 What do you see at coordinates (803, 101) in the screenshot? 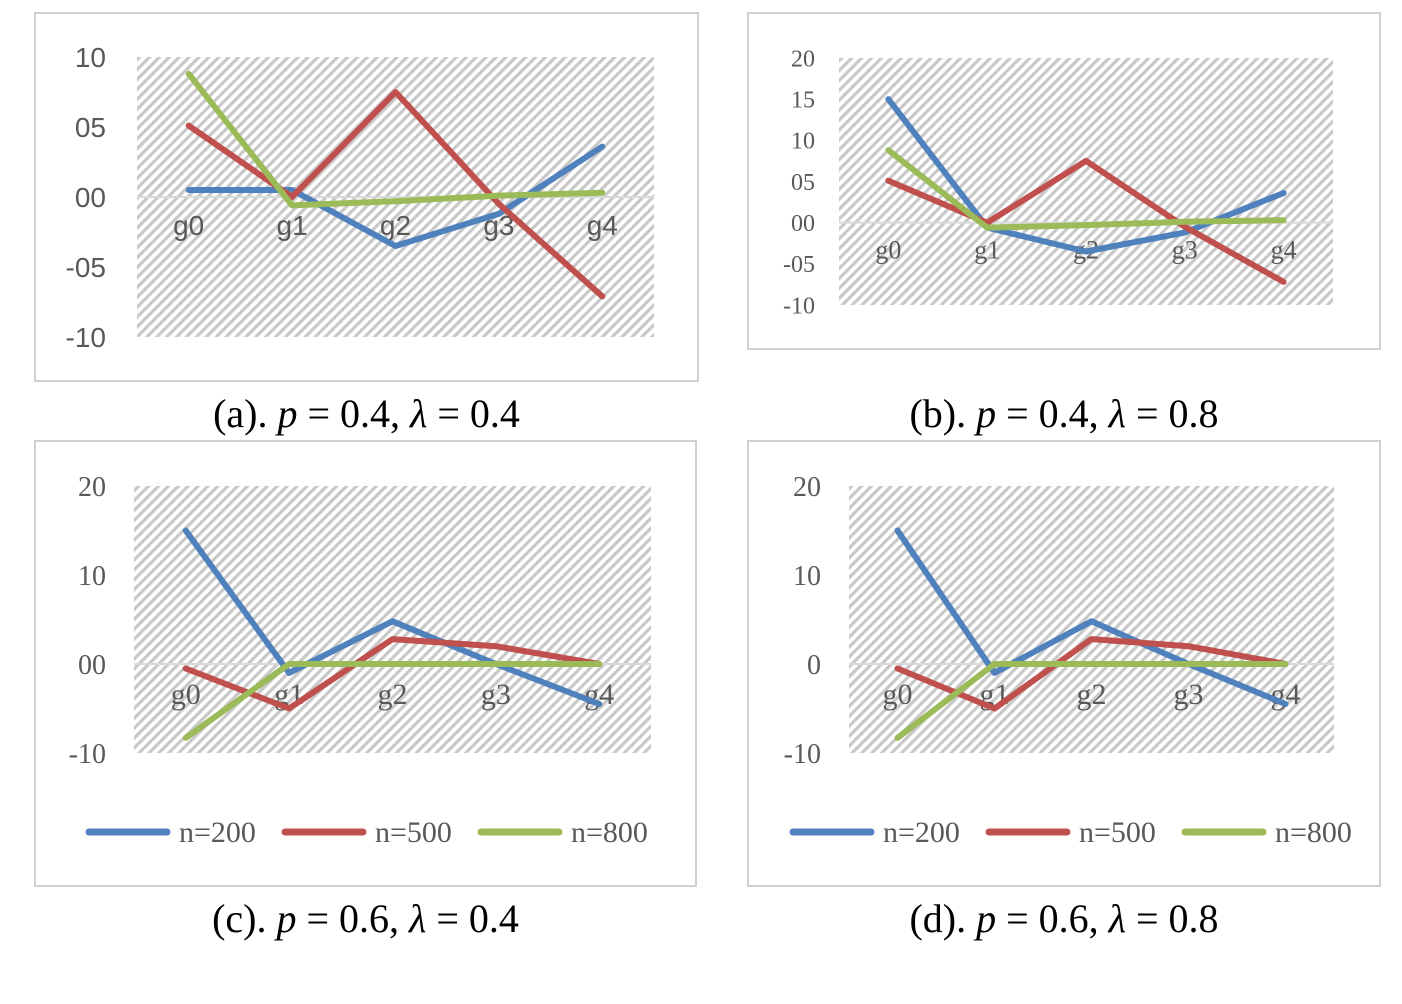
I see `y-tick-label: 15` at bounding box center [803, 101].